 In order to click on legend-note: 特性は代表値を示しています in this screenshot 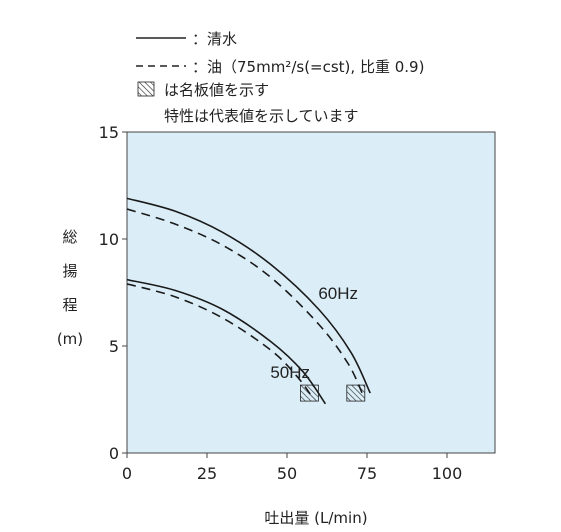, I will do `click(261, 116)`.